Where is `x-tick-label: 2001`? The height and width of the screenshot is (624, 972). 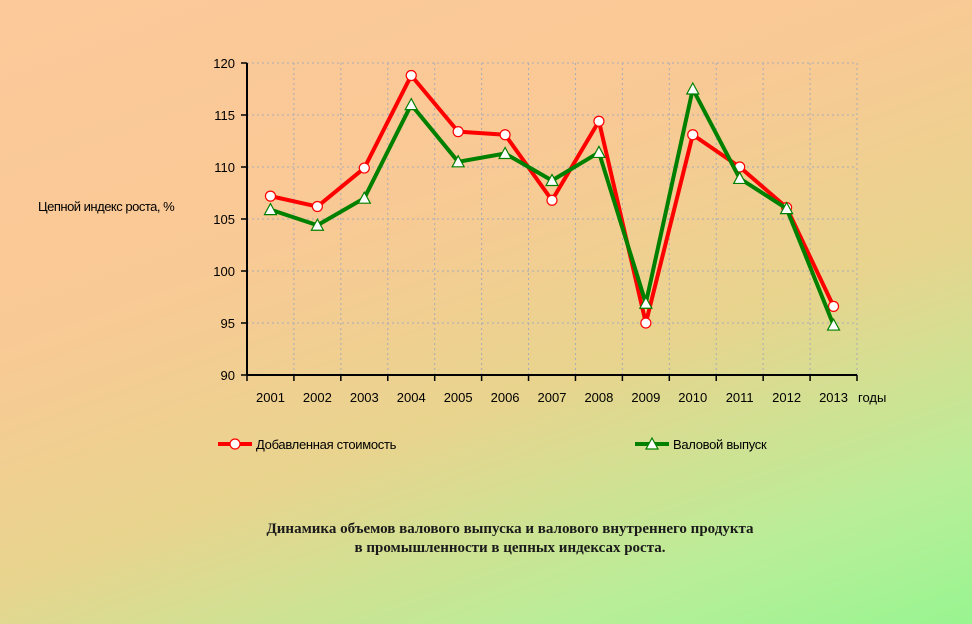 x-tick-label: 2001 is located at coordinates (270, 397).